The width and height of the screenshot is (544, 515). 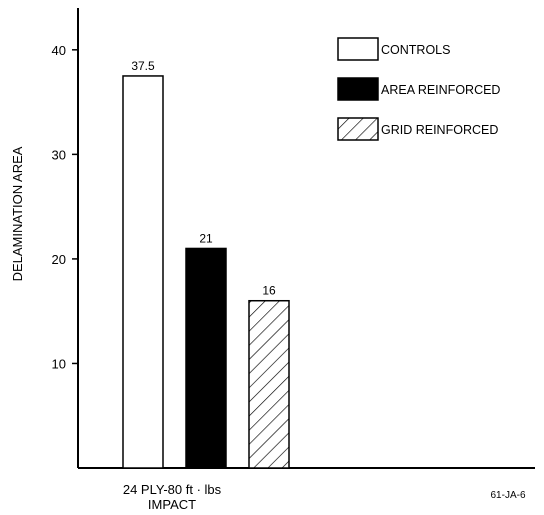 What do you see at coordinates (439, 130) in the screenshot?
I see `legend-label: GRID REINFORCED` at bounding box center [439, 130].